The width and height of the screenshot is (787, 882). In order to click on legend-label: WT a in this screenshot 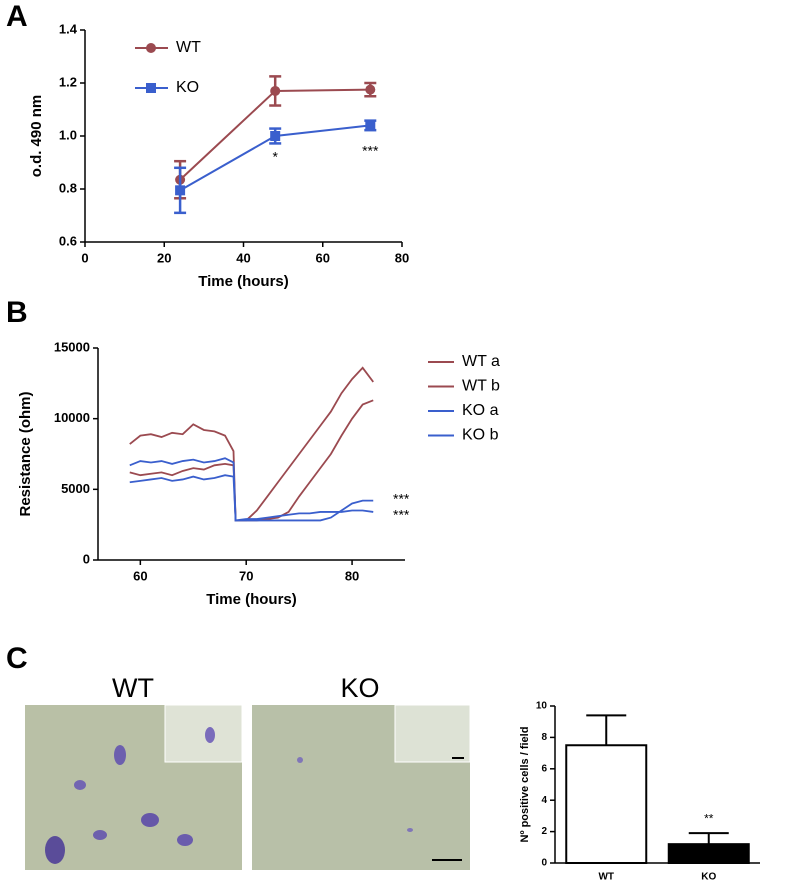, I will do `click(481, 361)`.